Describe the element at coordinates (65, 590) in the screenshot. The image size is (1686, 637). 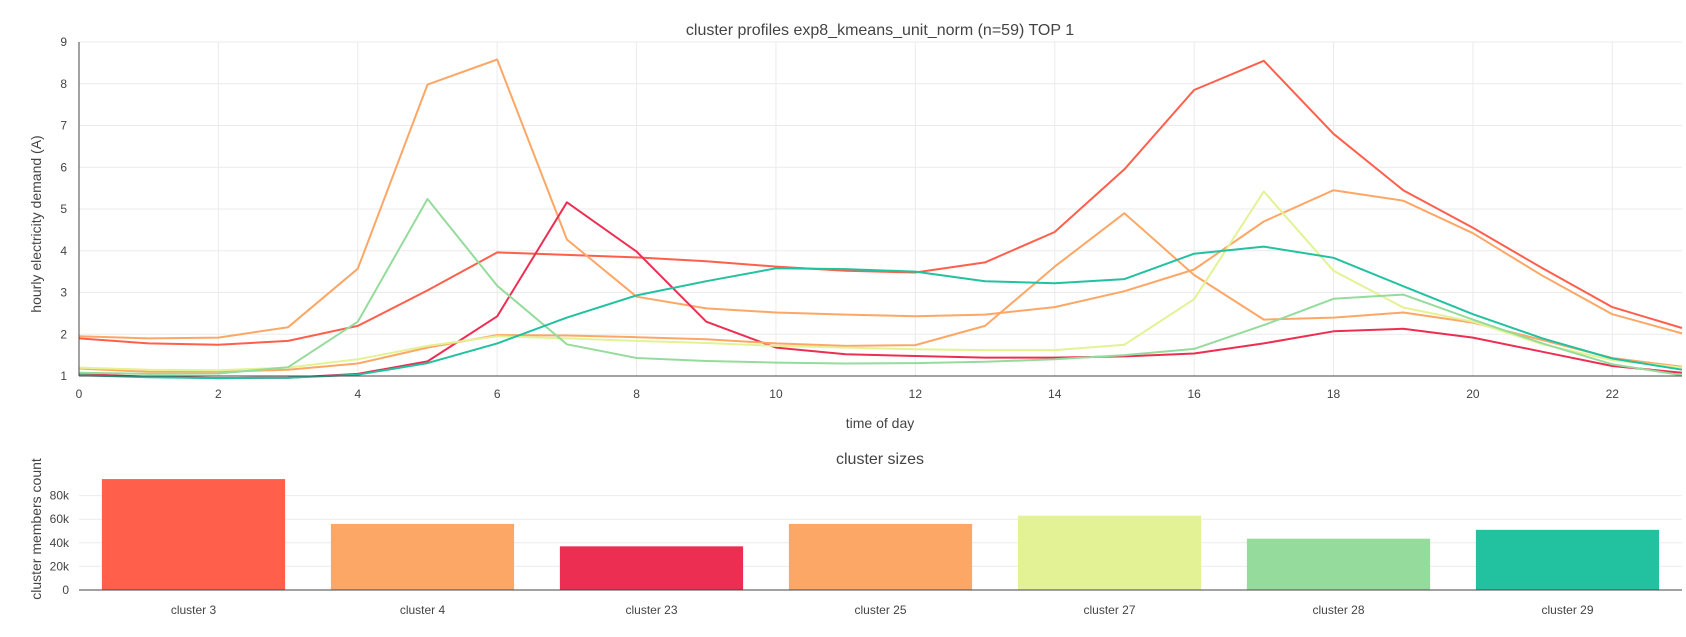
I see `bar-y-tick-label: 0` at that location.